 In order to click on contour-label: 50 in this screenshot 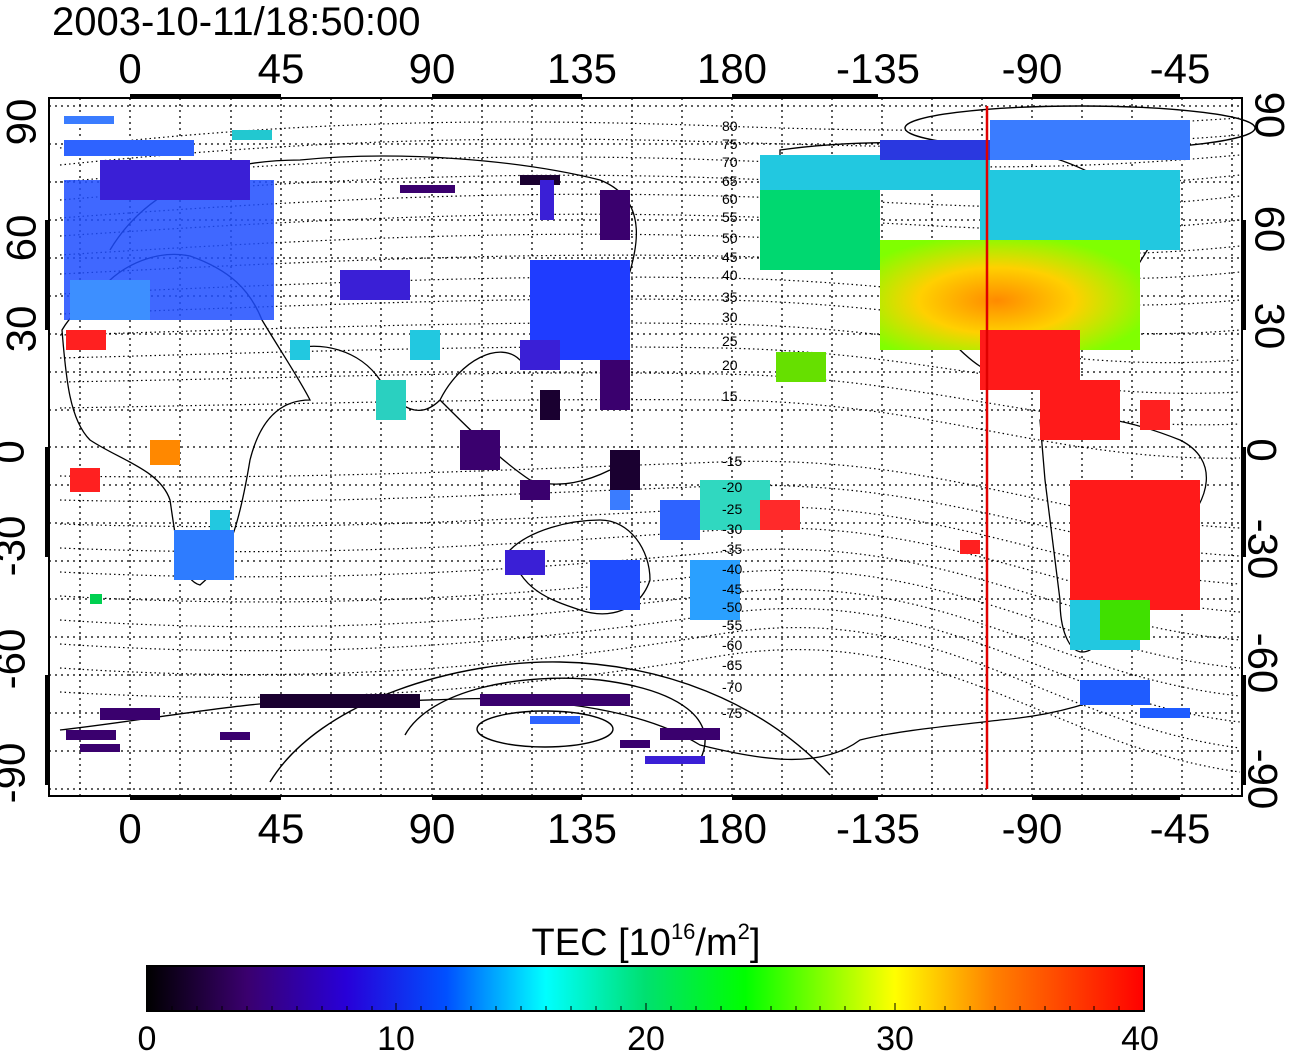, I will do `click(730, 238)`.